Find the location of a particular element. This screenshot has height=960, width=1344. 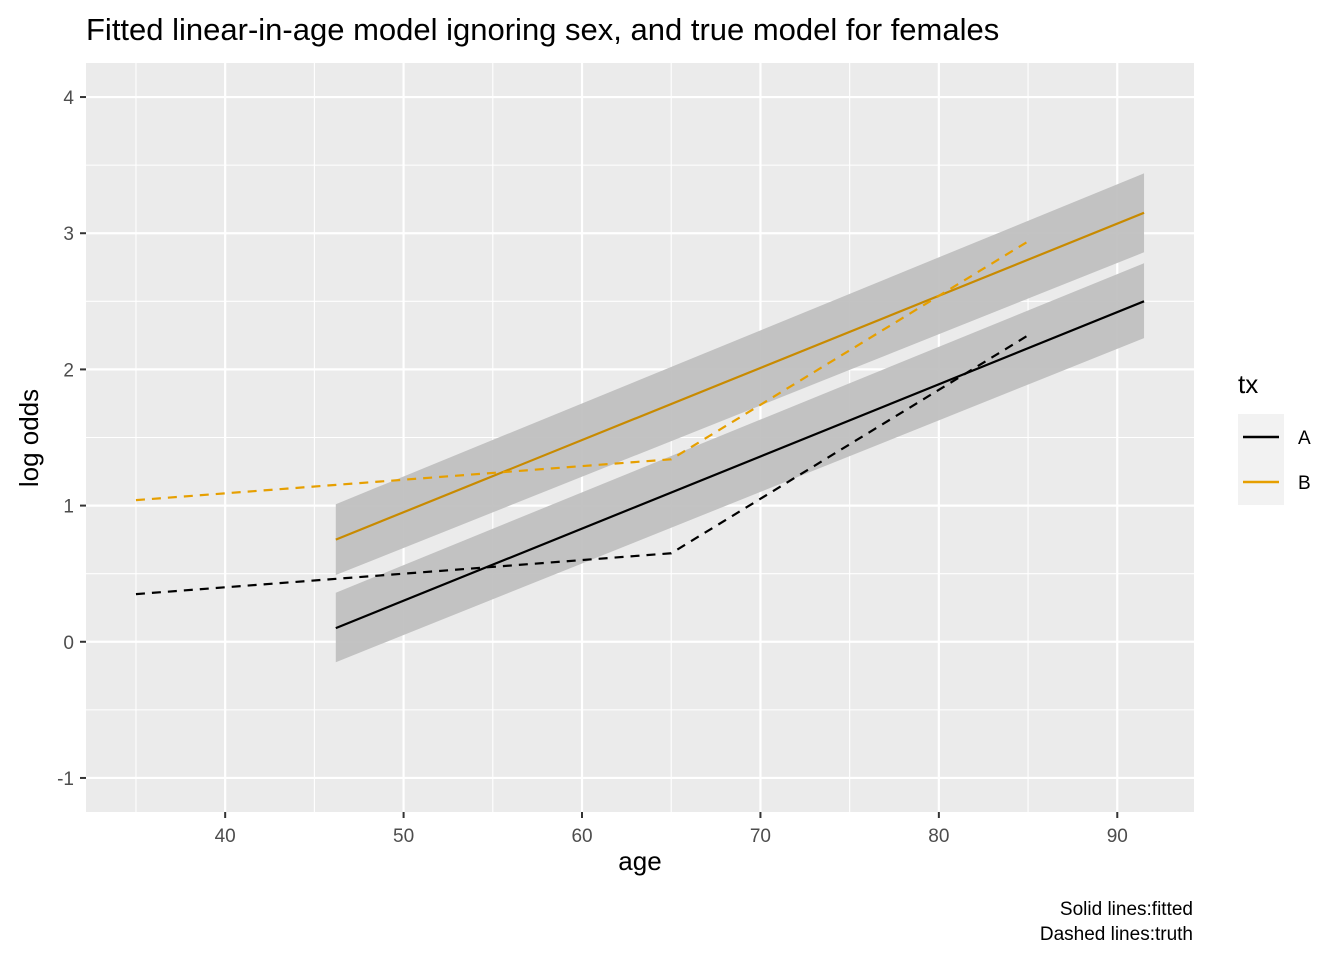

caption-line-1: Solid lines:fitted is located at coordinates (1126, 909).